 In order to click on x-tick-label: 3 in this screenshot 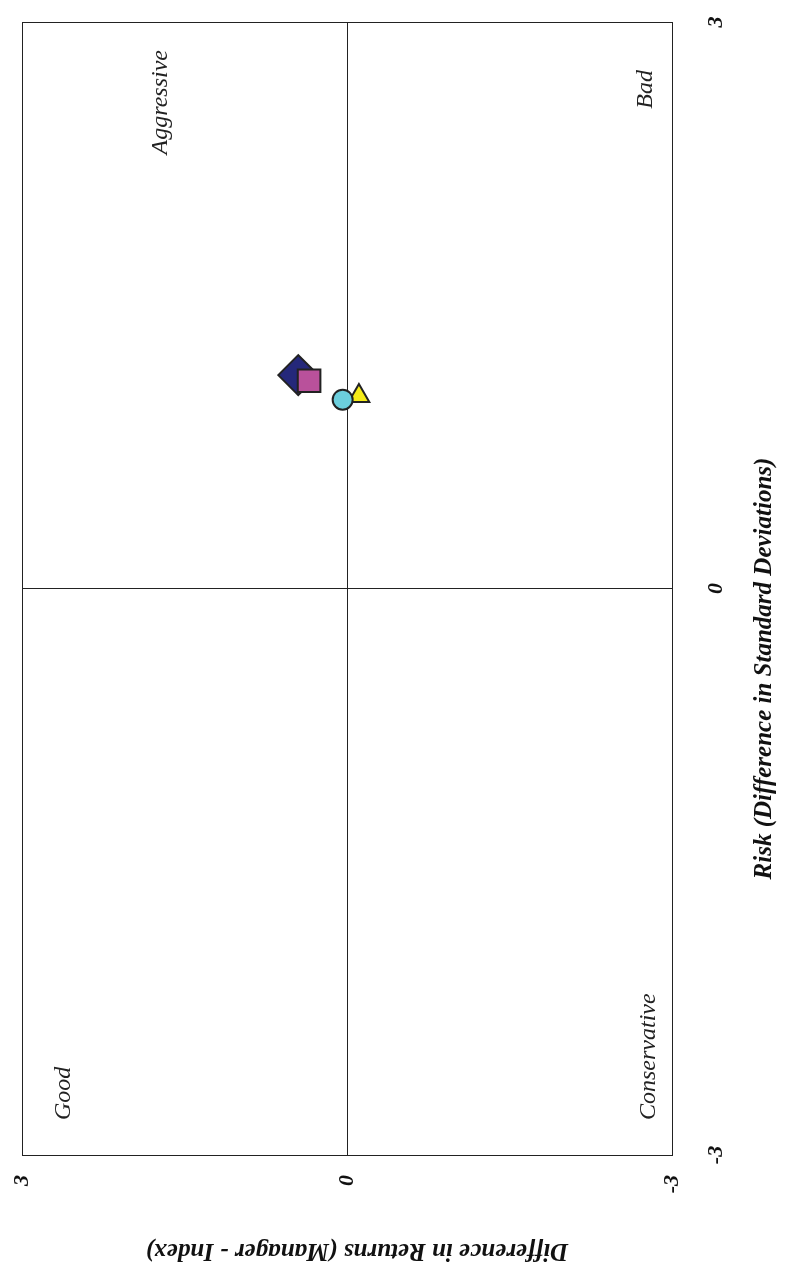, I will do `click(20, 1181)`.